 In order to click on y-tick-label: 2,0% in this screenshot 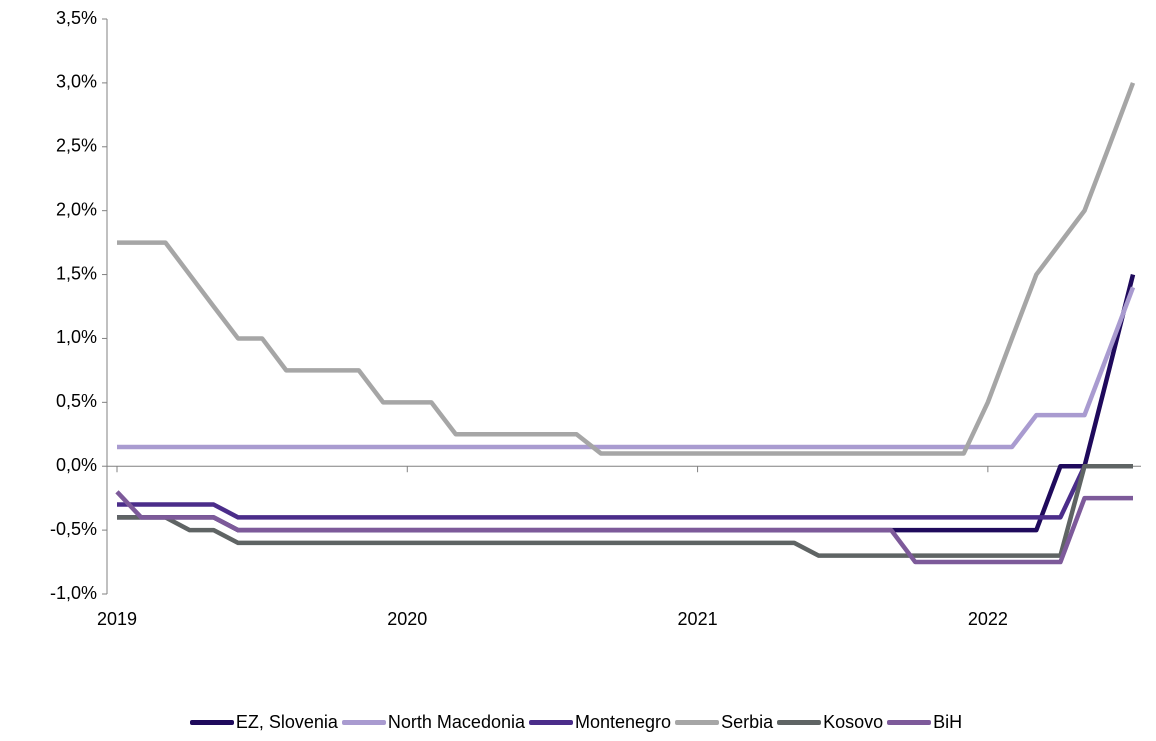, I will do `click(76, 209)`.